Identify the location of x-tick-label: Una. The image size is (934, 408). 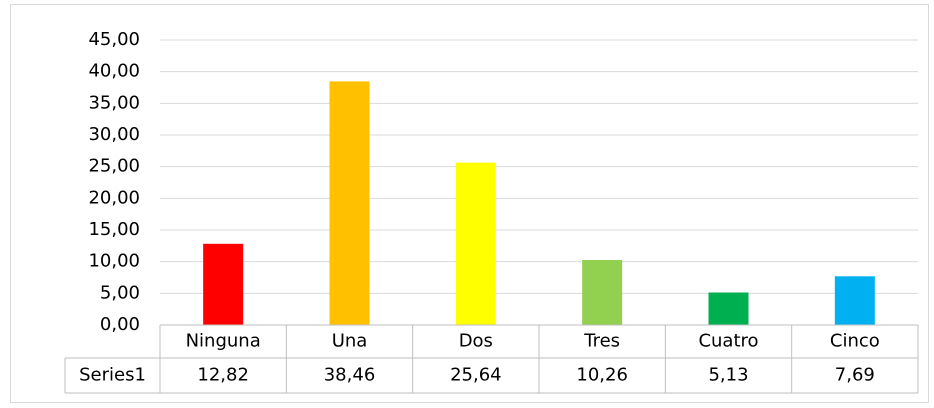
(350, 341).